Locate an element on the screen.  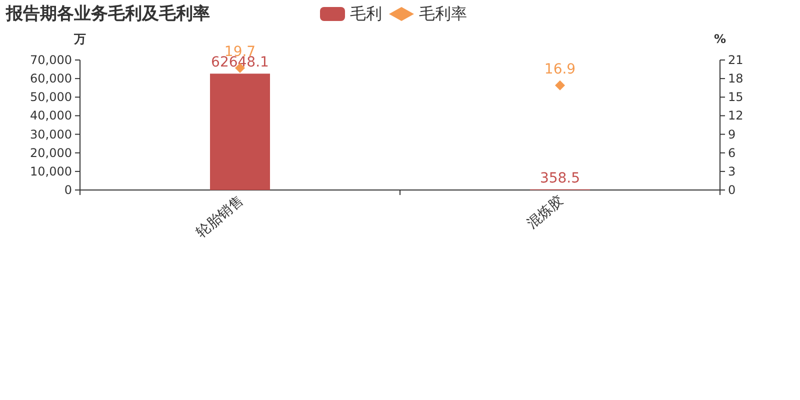
chart-title: 报告期各业务毛利及毛利率 is located at coordinates (107, 14).